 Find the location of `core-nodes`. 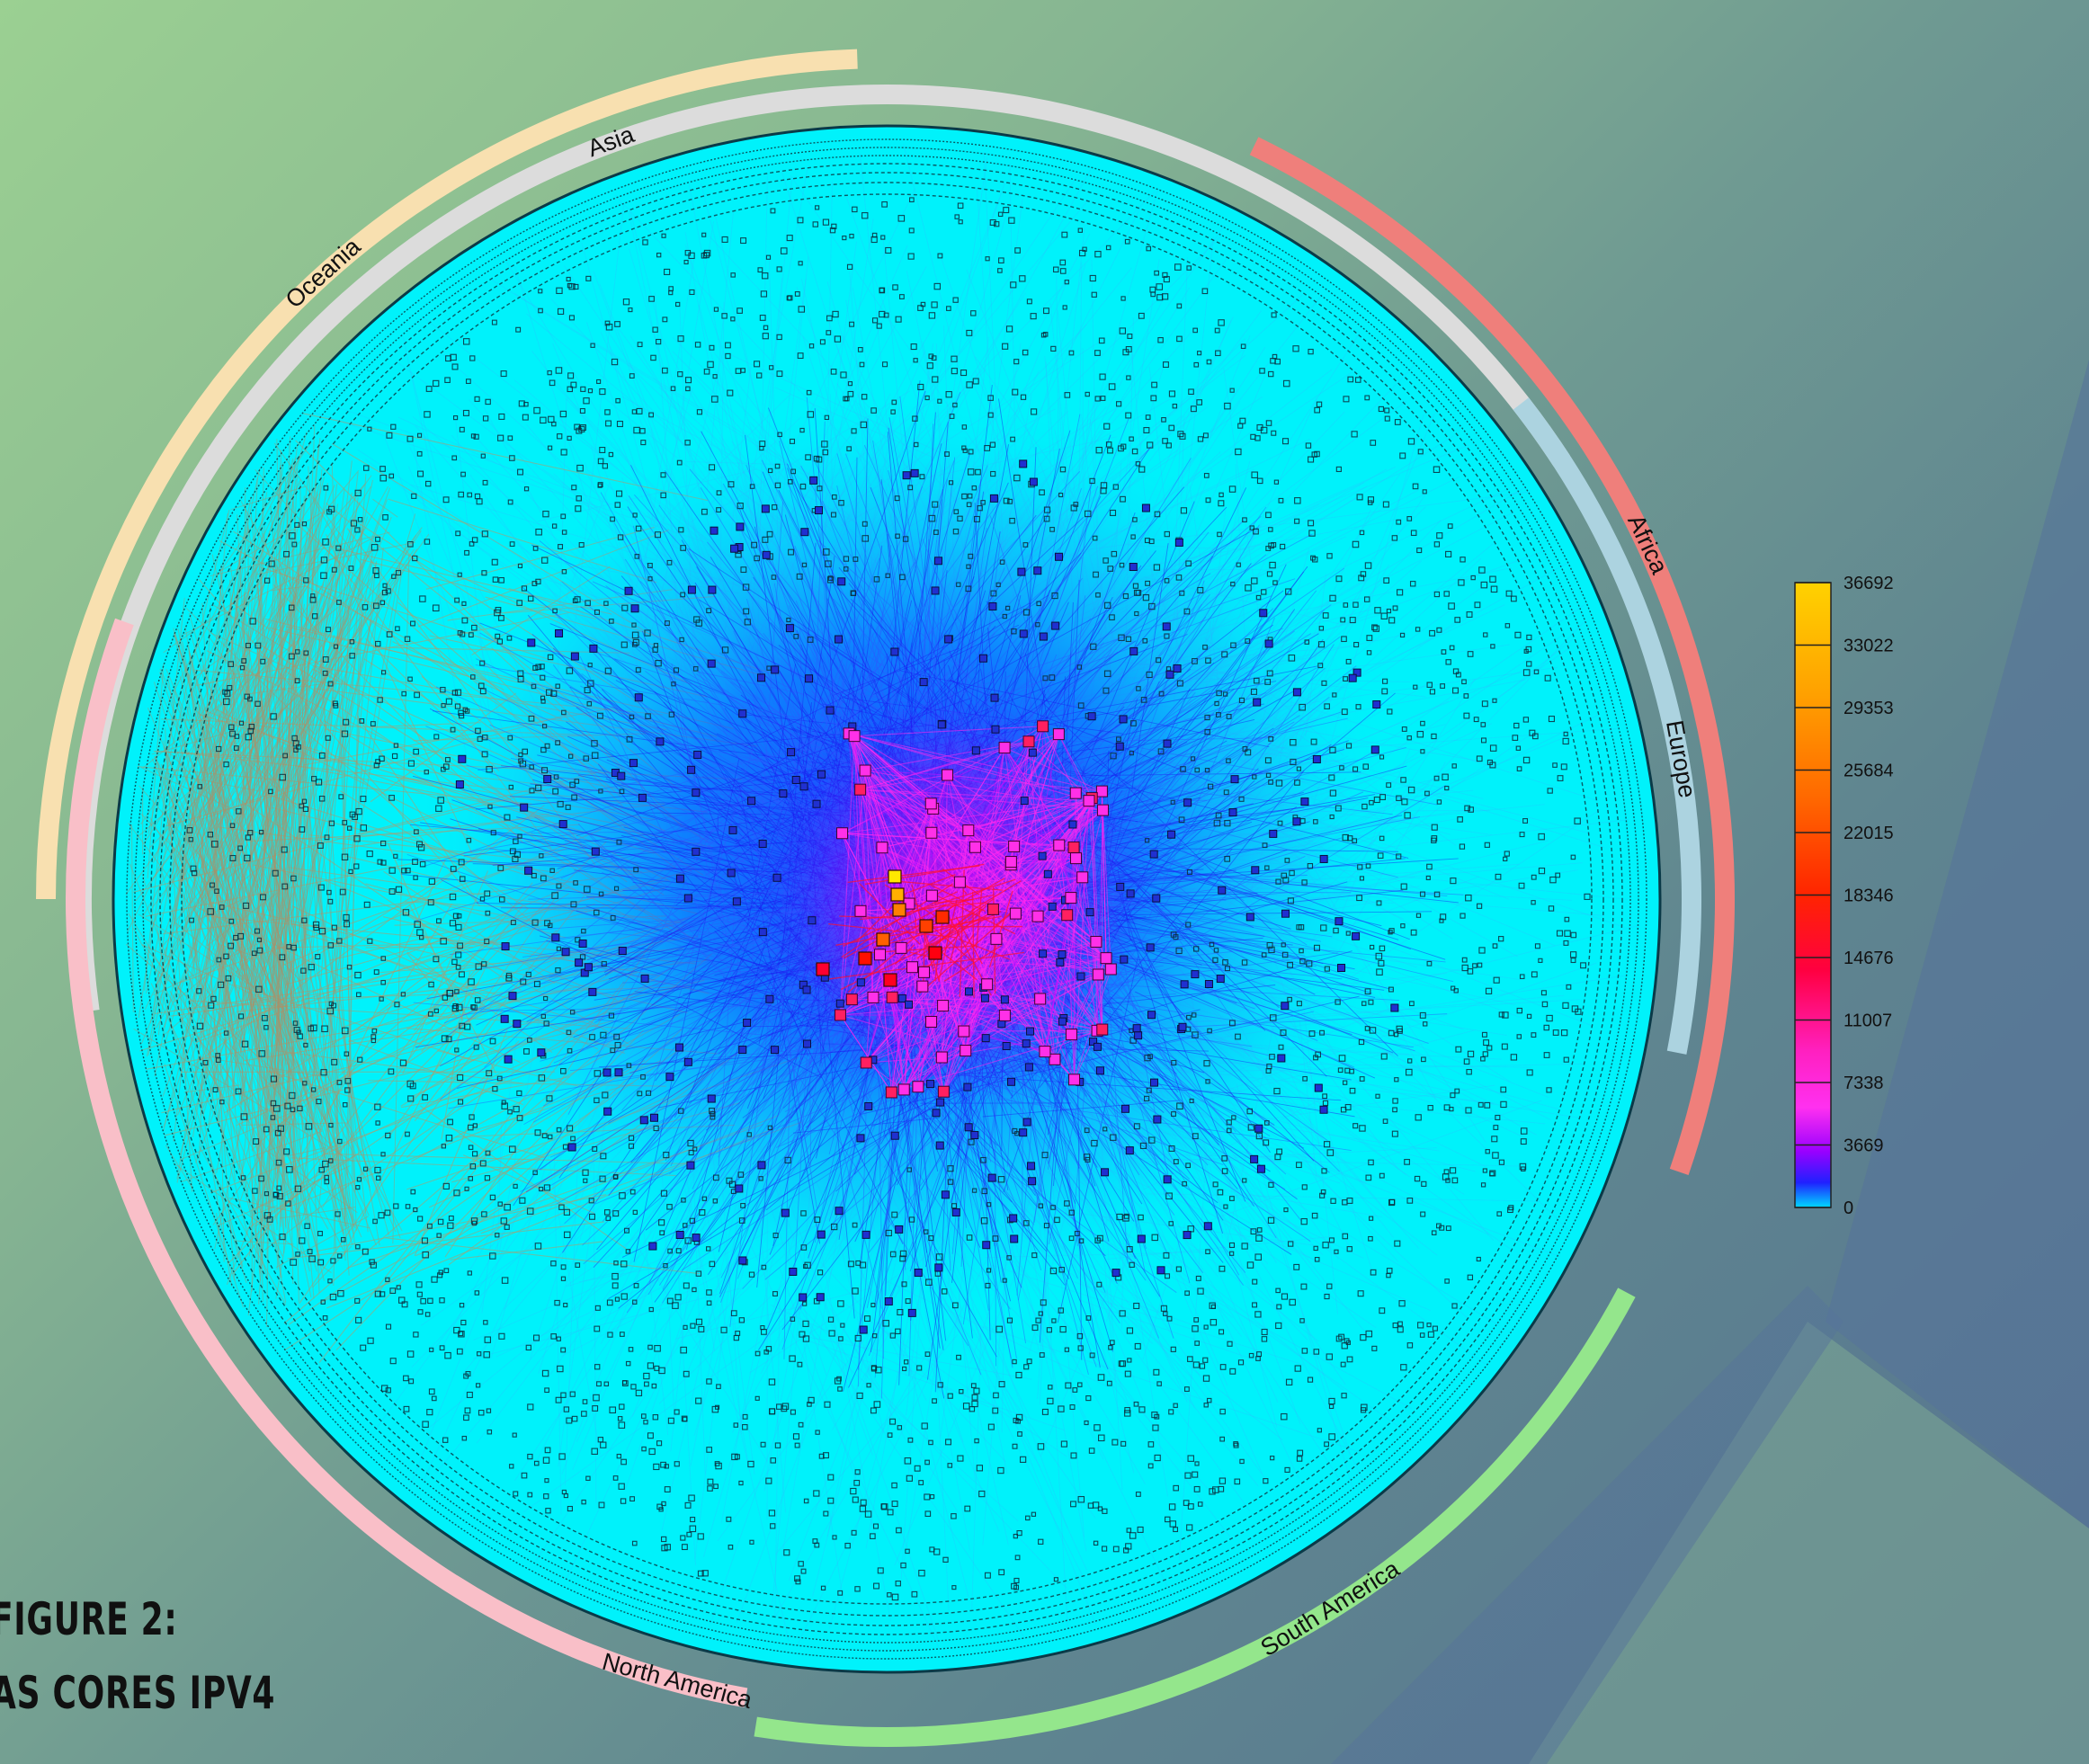

core-nodes is located at coordinates (966, 910).